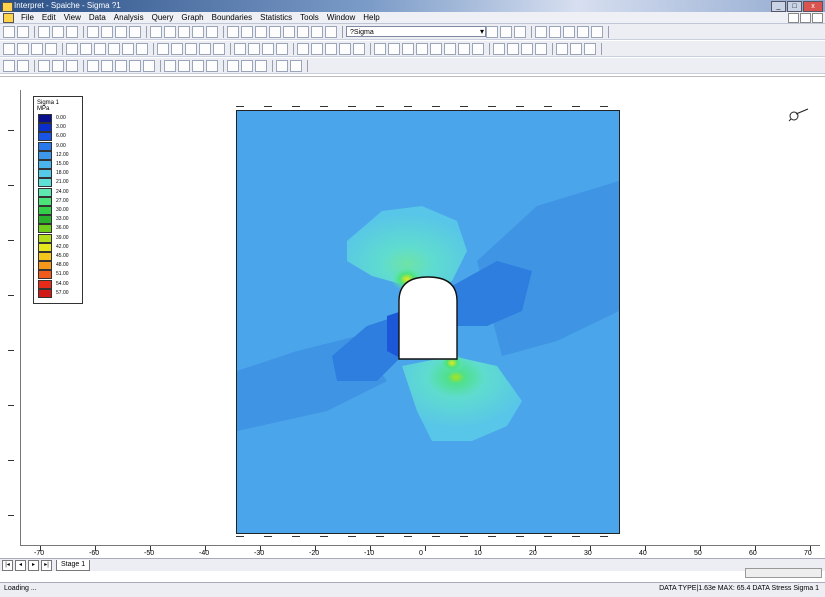 This screenshot has height=597, width=825. Describe the element at coordinates (309, 17) in the screenshot. I see `menu-tools: Tools` at that location.